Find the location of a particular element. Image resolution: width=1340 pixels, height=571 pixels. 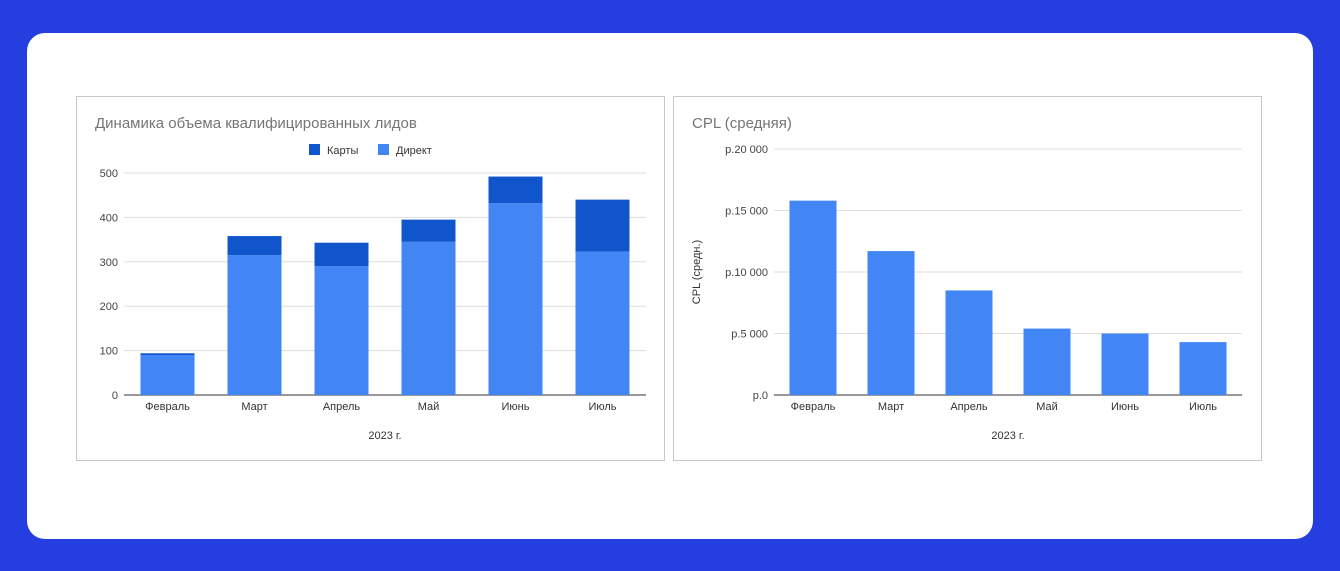

cpl-x-tick-label: Май is located at coordinates (1047, 407).